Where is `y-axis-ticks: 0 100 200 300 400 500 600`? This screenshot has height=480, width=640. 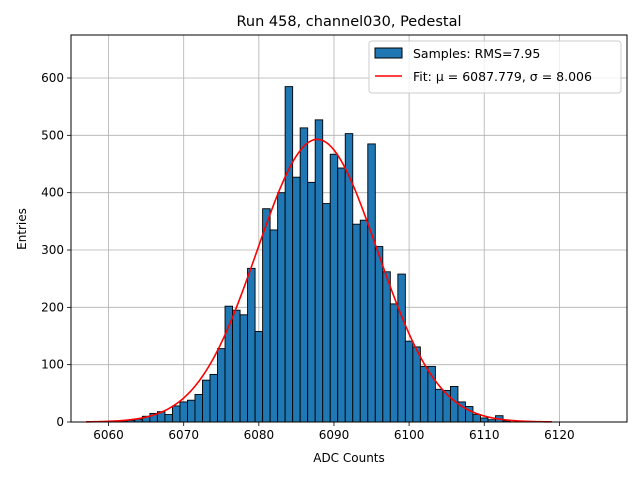 y-axis-ticks: 0 100 200 300 400 500 600 is located at coordinates (56, 250).